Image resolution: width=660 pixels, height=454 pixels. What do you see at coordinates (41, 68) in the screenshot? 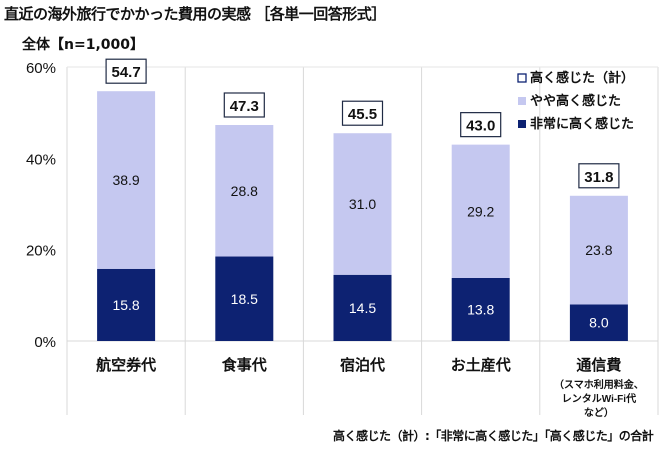
I see `y-tick-label: 60%` at bounding box center [41, 68].